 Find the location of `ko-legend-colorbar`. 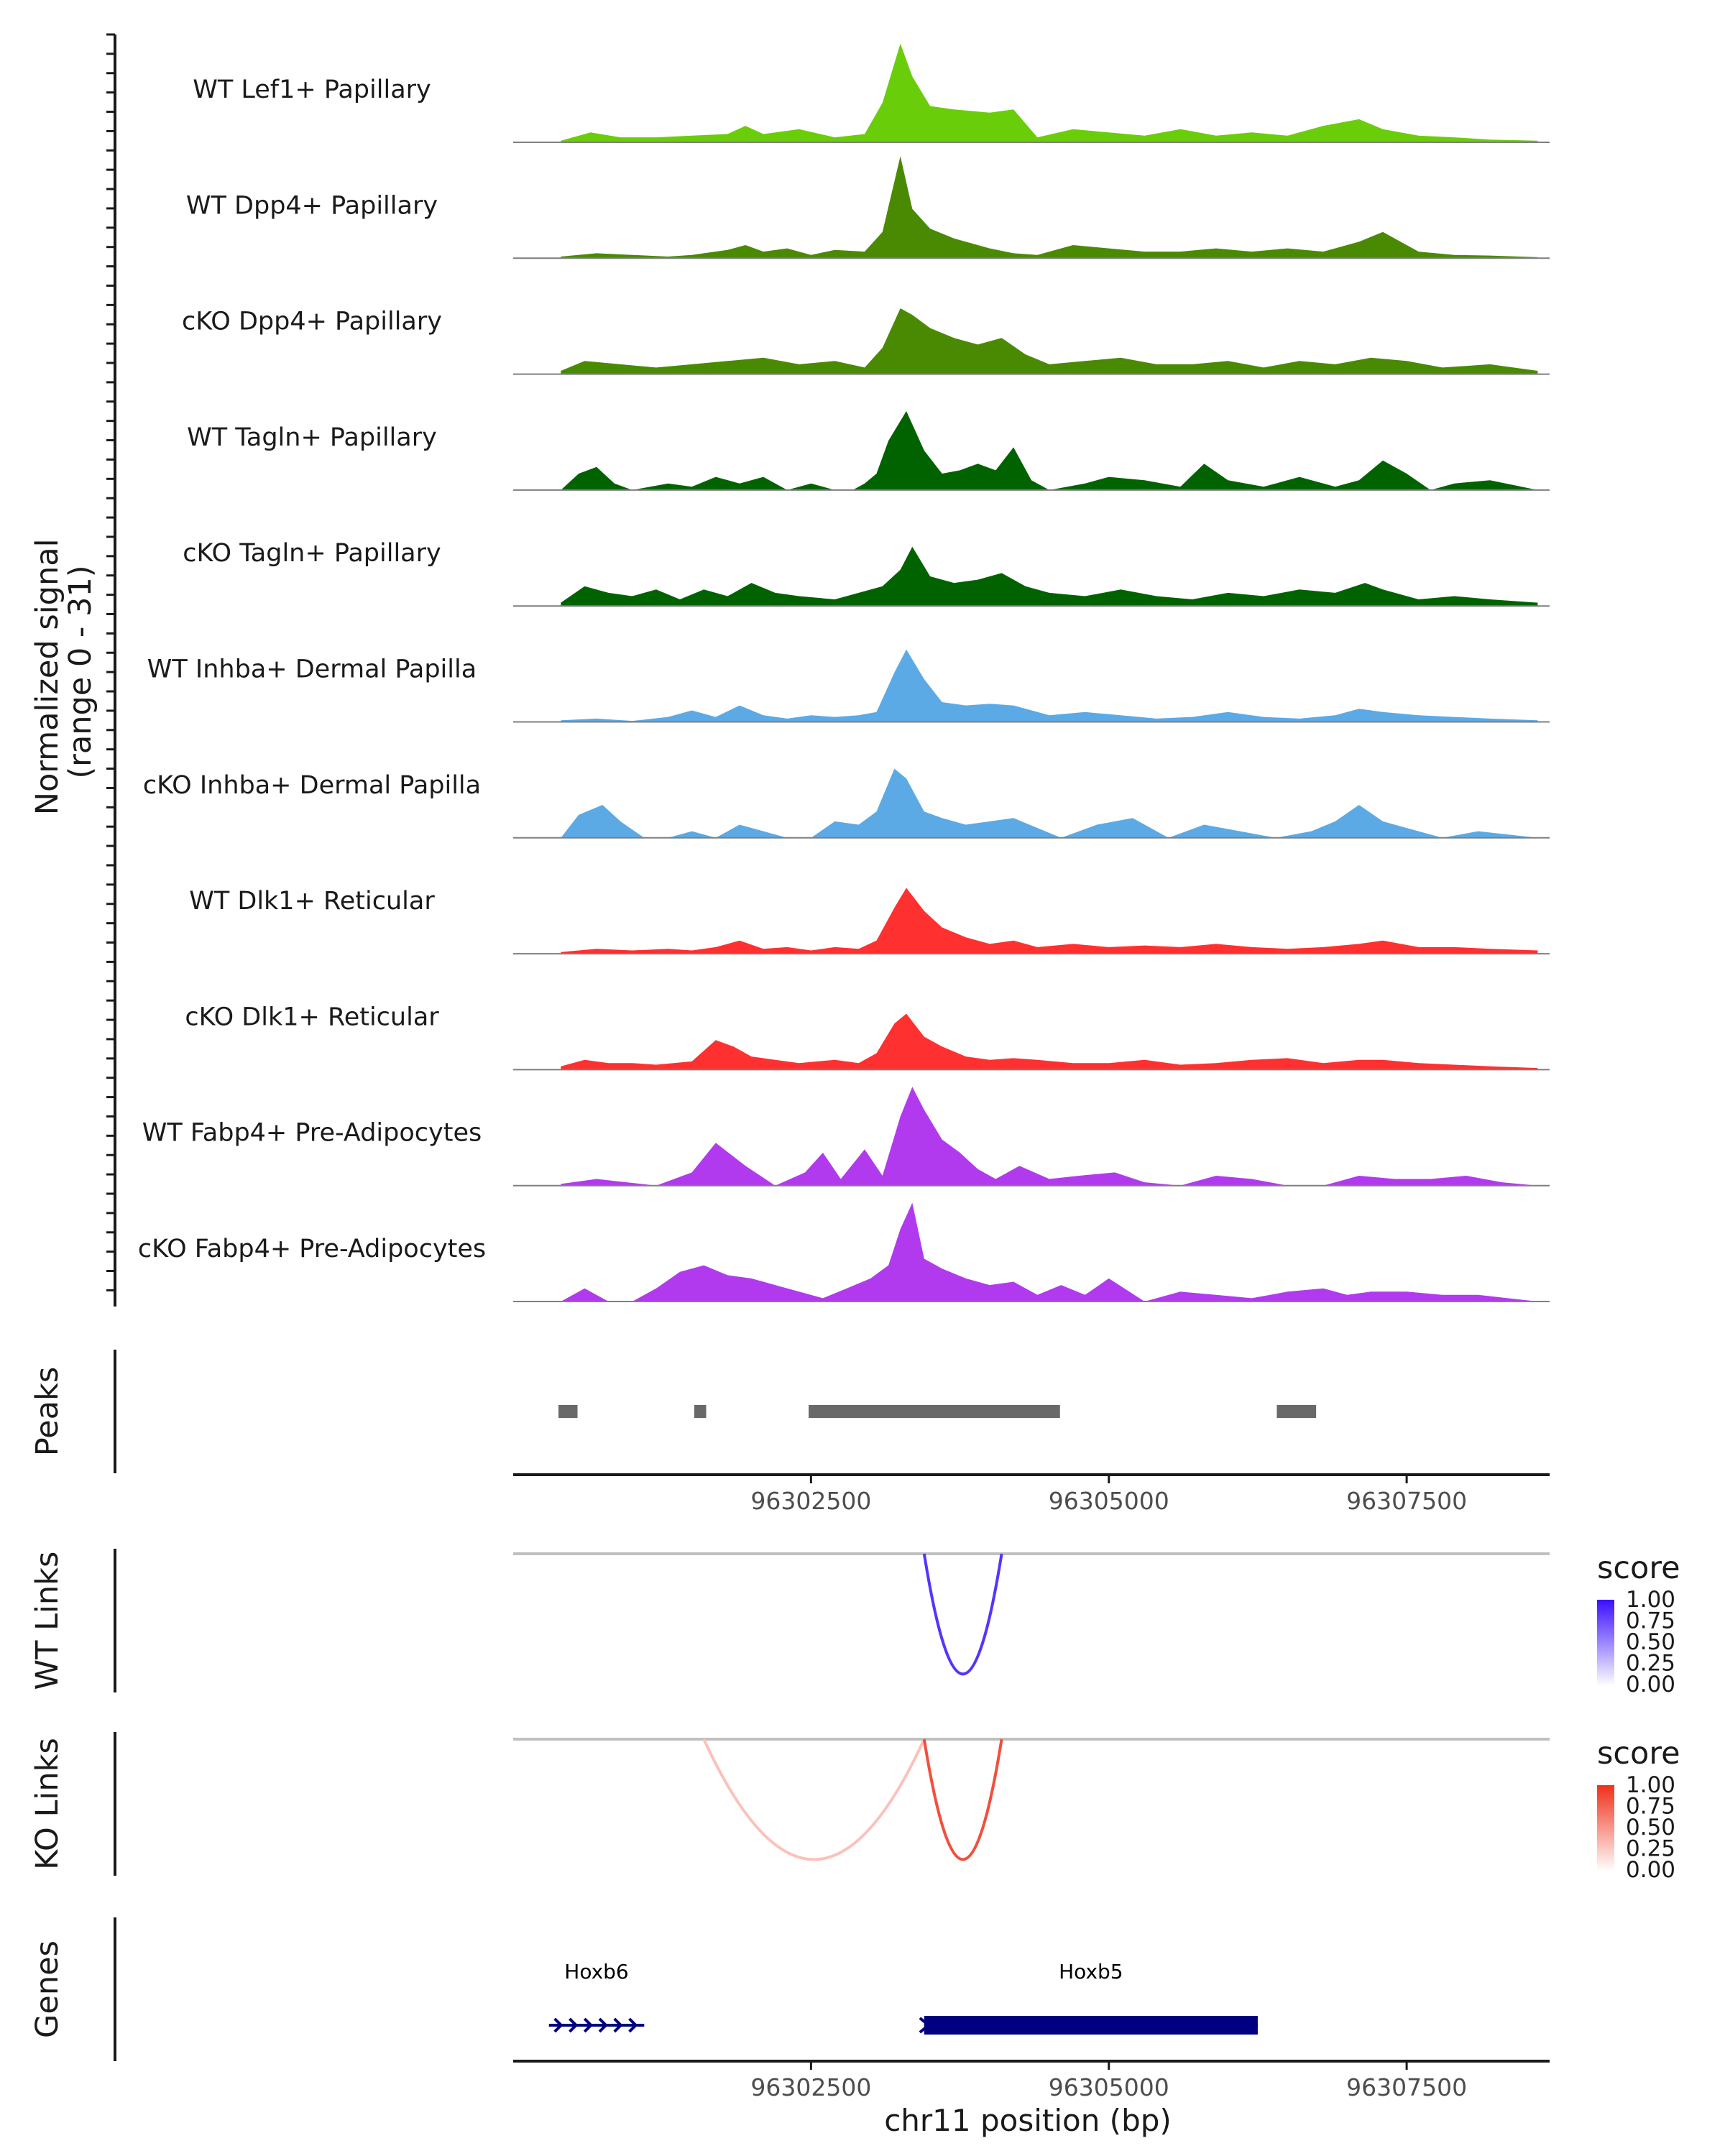

ko-legend-colorbar is located at coordinates (1605, 1828).